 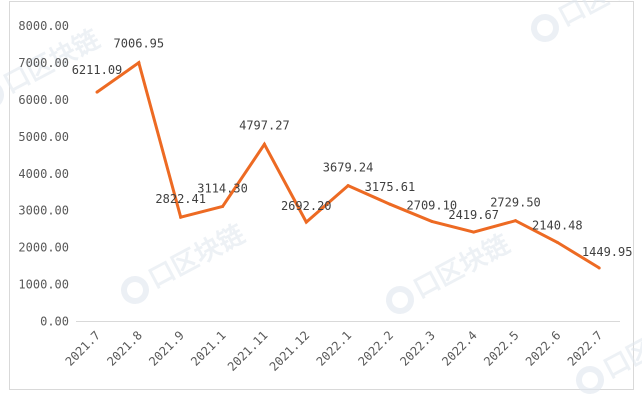 I want to click on data-label: 3114.30, so click(x=222, y=188).